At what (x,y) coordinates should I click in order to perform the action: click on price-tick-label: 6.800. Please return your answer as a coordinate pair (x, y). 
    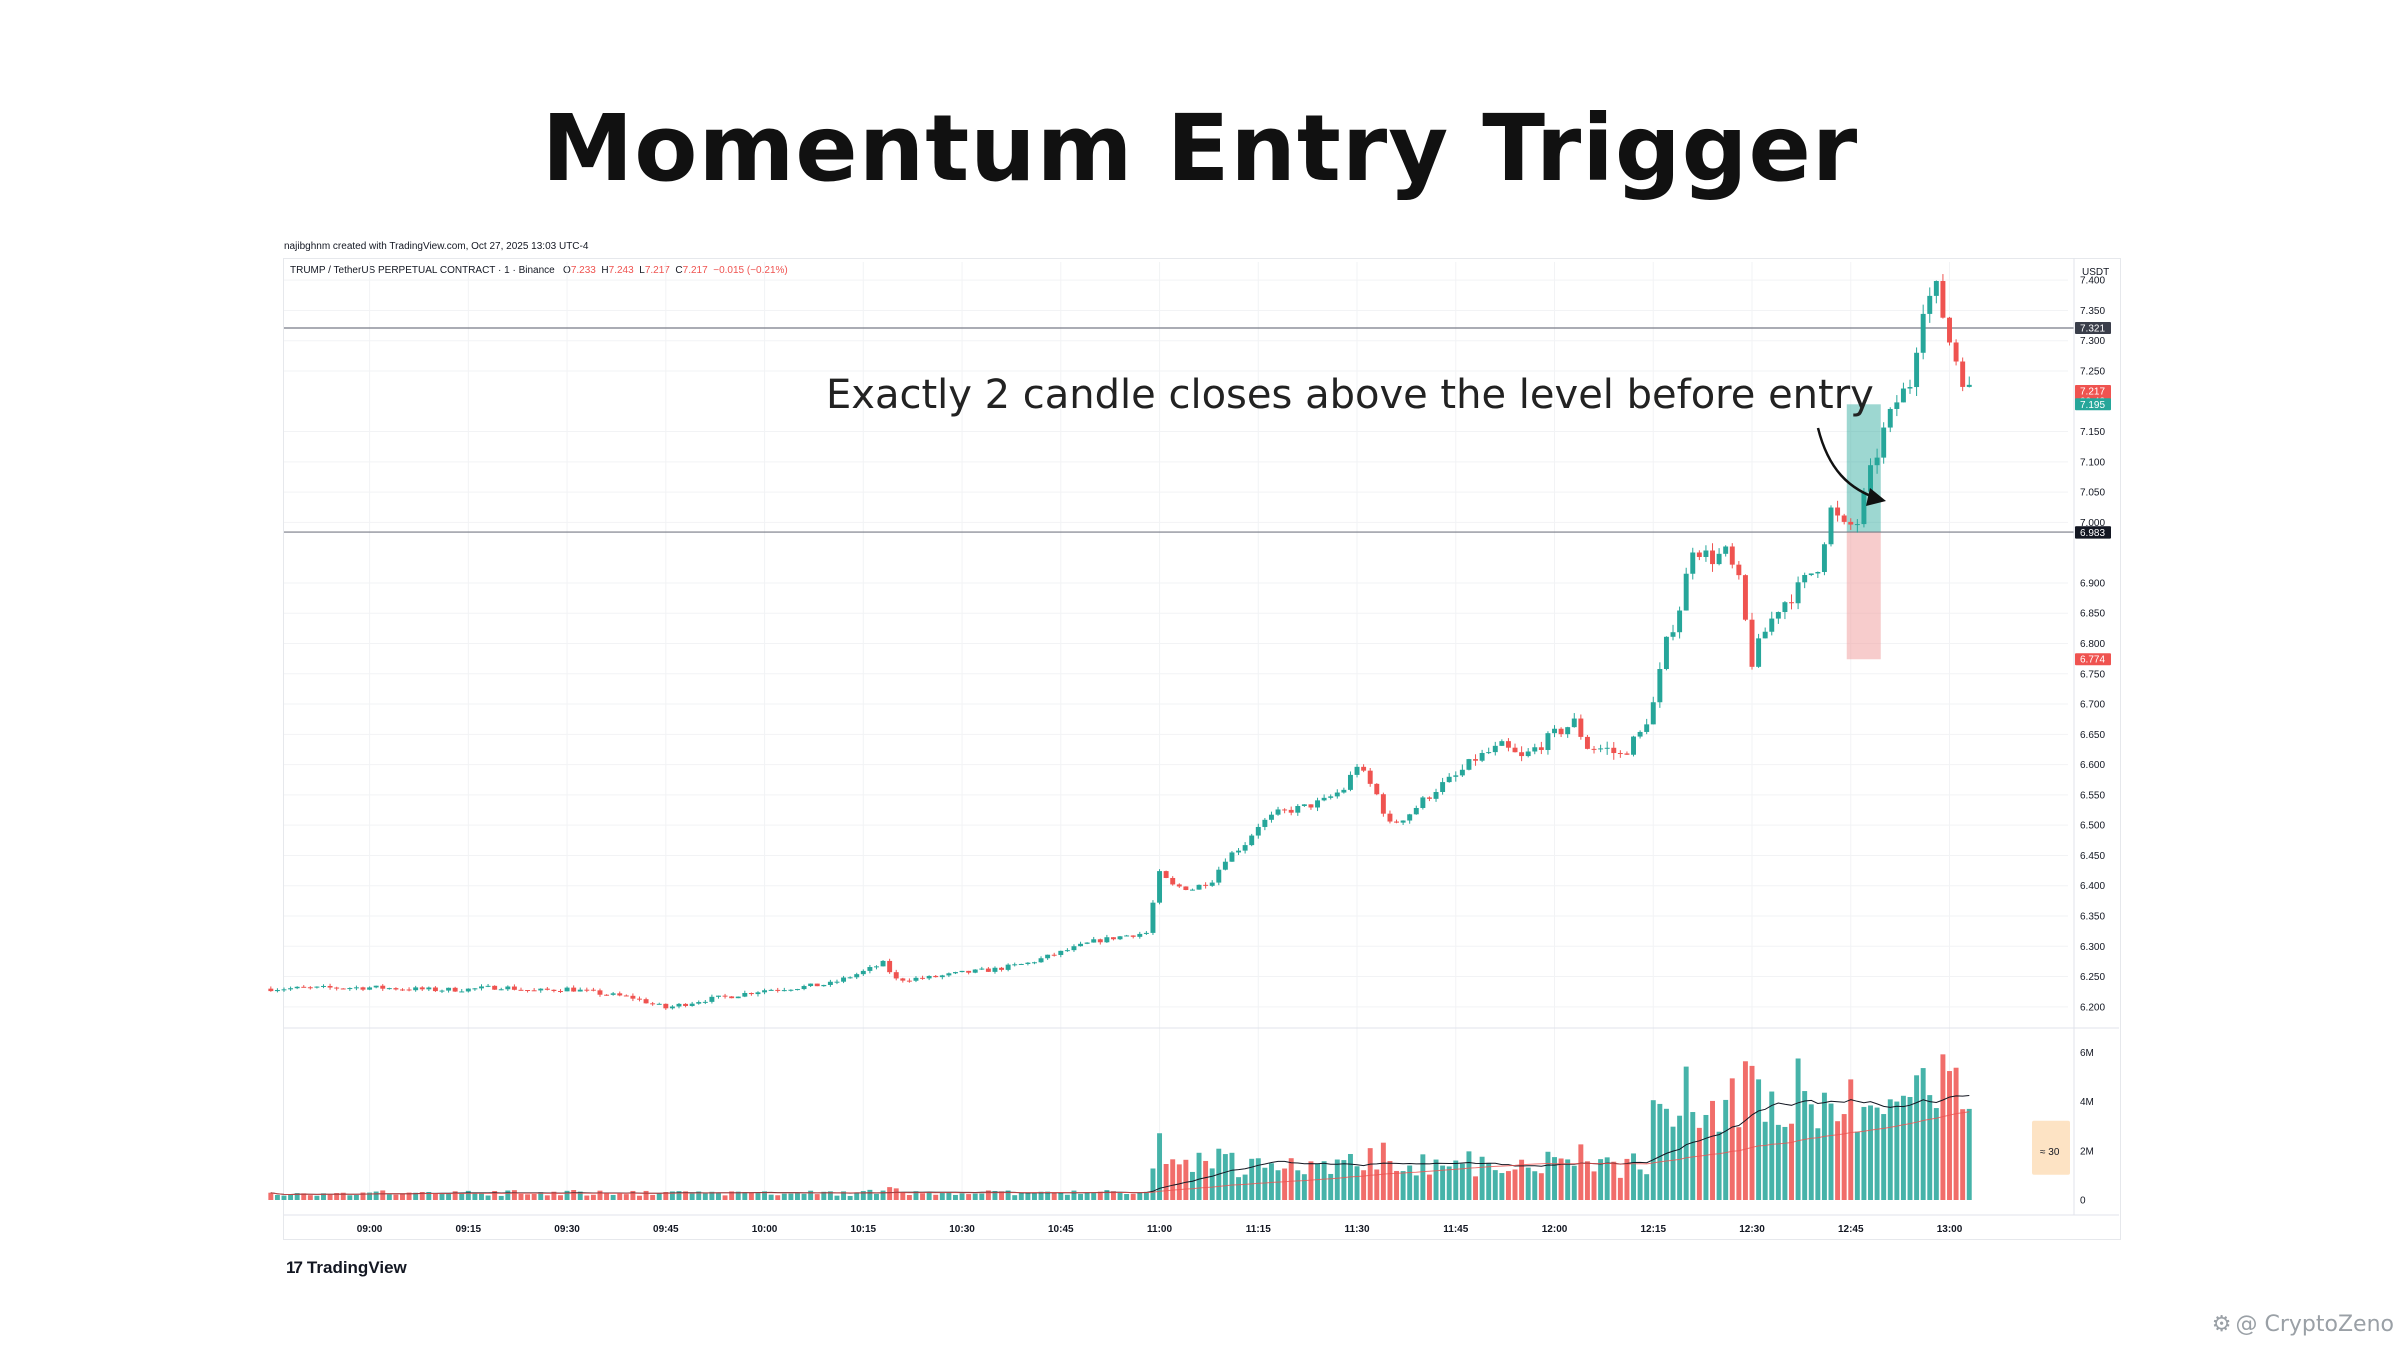
    Looking at the image, I should click on (2092, 644).